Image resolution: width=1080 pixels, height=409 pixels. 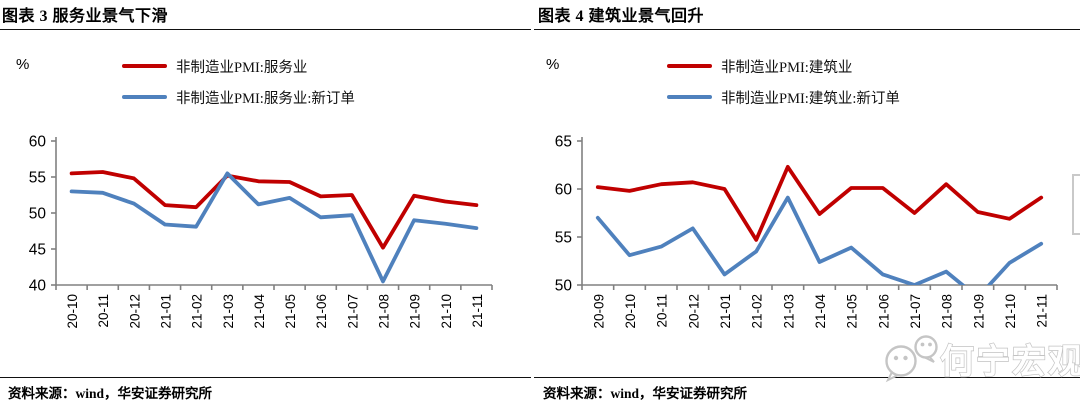 What do you see at coordinates (787, 67) in the screenshot?
I see `legend-label: 非制造业PMI:建筑业` at bounding box center [787, 67].